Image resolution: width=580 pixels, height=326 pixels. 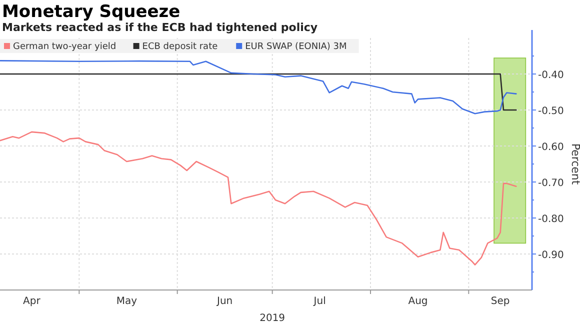 I want to click on y-tick-label: -0.90, so click(x=551, y=255).